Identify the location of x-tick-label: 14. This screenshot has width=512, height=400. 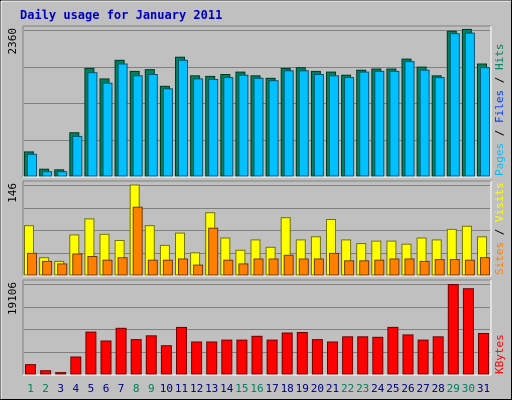
(227, 388).